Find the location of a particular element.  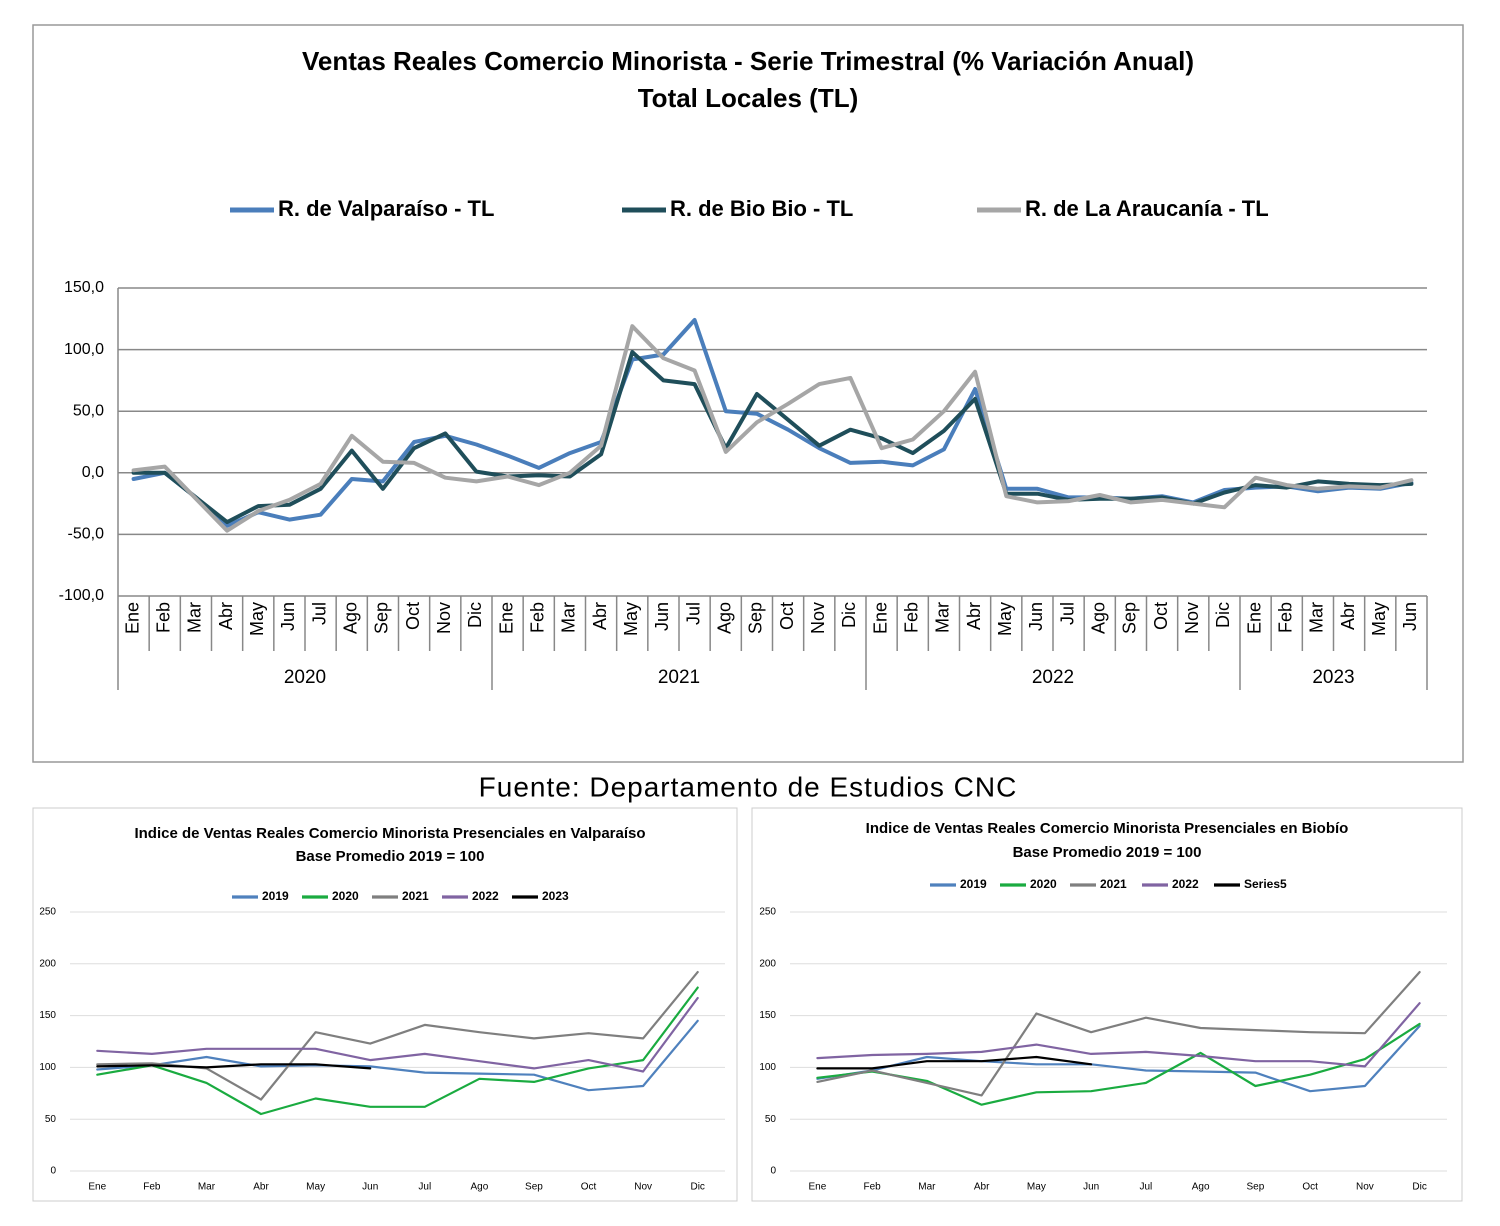

x-group-label: 2022 is located at coordinates (1053, 677).